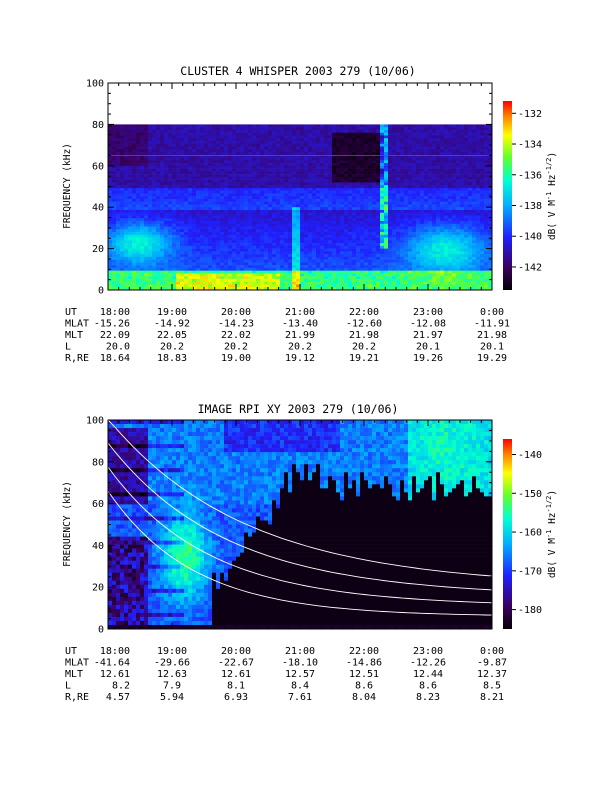  I want to click on ephemeris-value: 12.61, so click(115, 674).